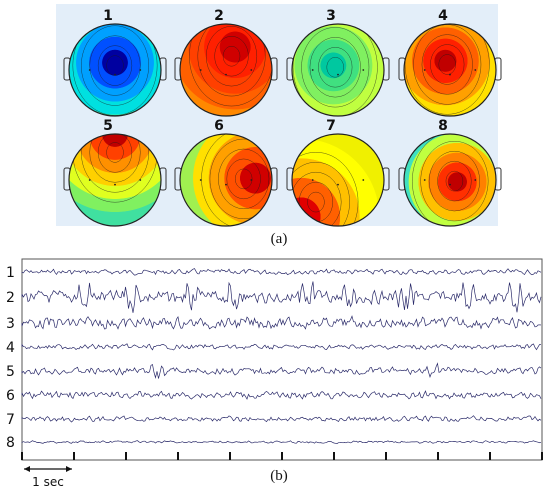 This screenshot has height=492, width=550. Describe the element at coordinates (443, 16) in the screenshot. I see `topomap-label: 4` at that location.